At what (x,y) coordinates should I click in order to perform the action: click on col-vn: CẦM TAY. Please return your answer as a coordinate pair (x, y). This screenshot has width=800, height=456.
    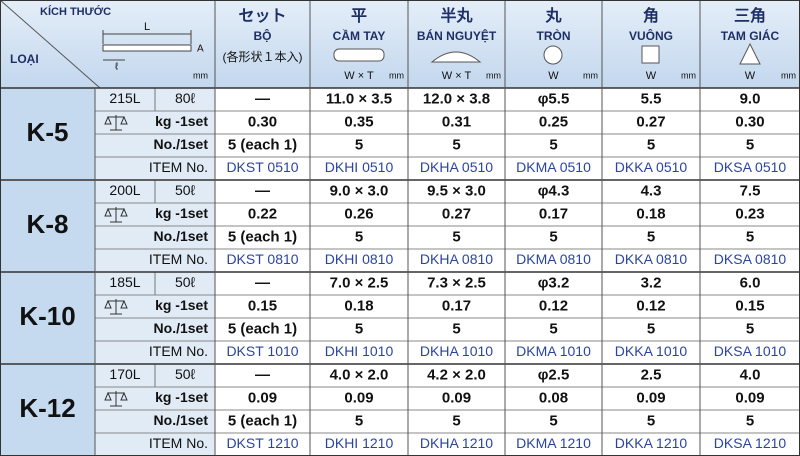
    Looking at the image, I should click on (359, 35).